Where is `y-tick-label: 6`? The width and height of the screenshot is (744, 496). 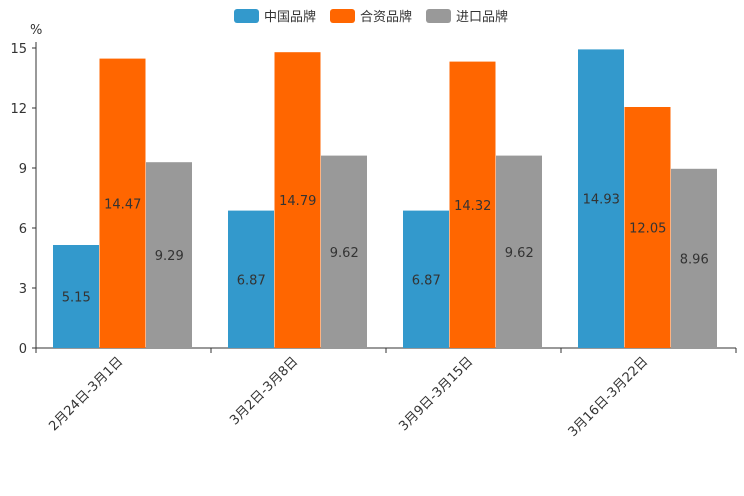
y-tick-label: 6 is located at coordinates (23, 229).